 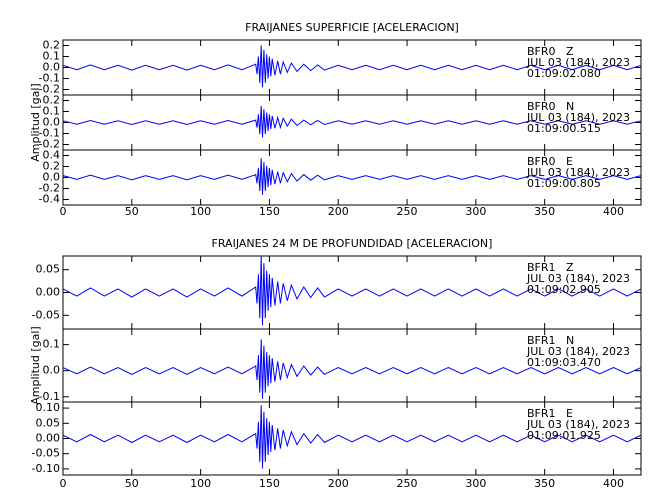 I want to click on chart-title: FRAIJANES SUPERFICIE [ACELERACION], so click(x=352, y=27).